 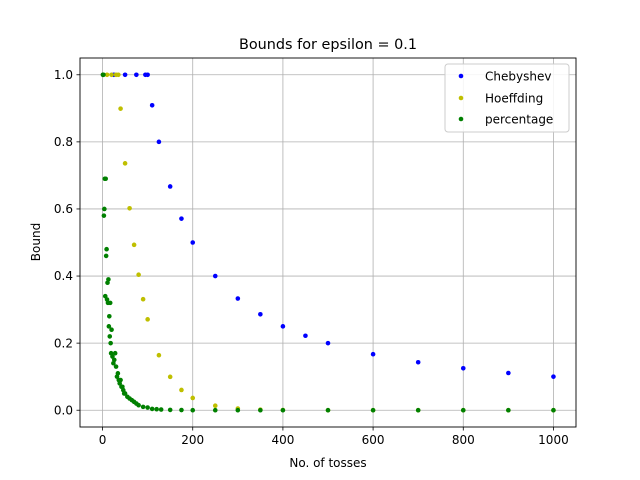 What do you see at coordinates (461, 98) in the screenshot?
I see `legend-marker-hoeffding` at bounding box center [461, 98].